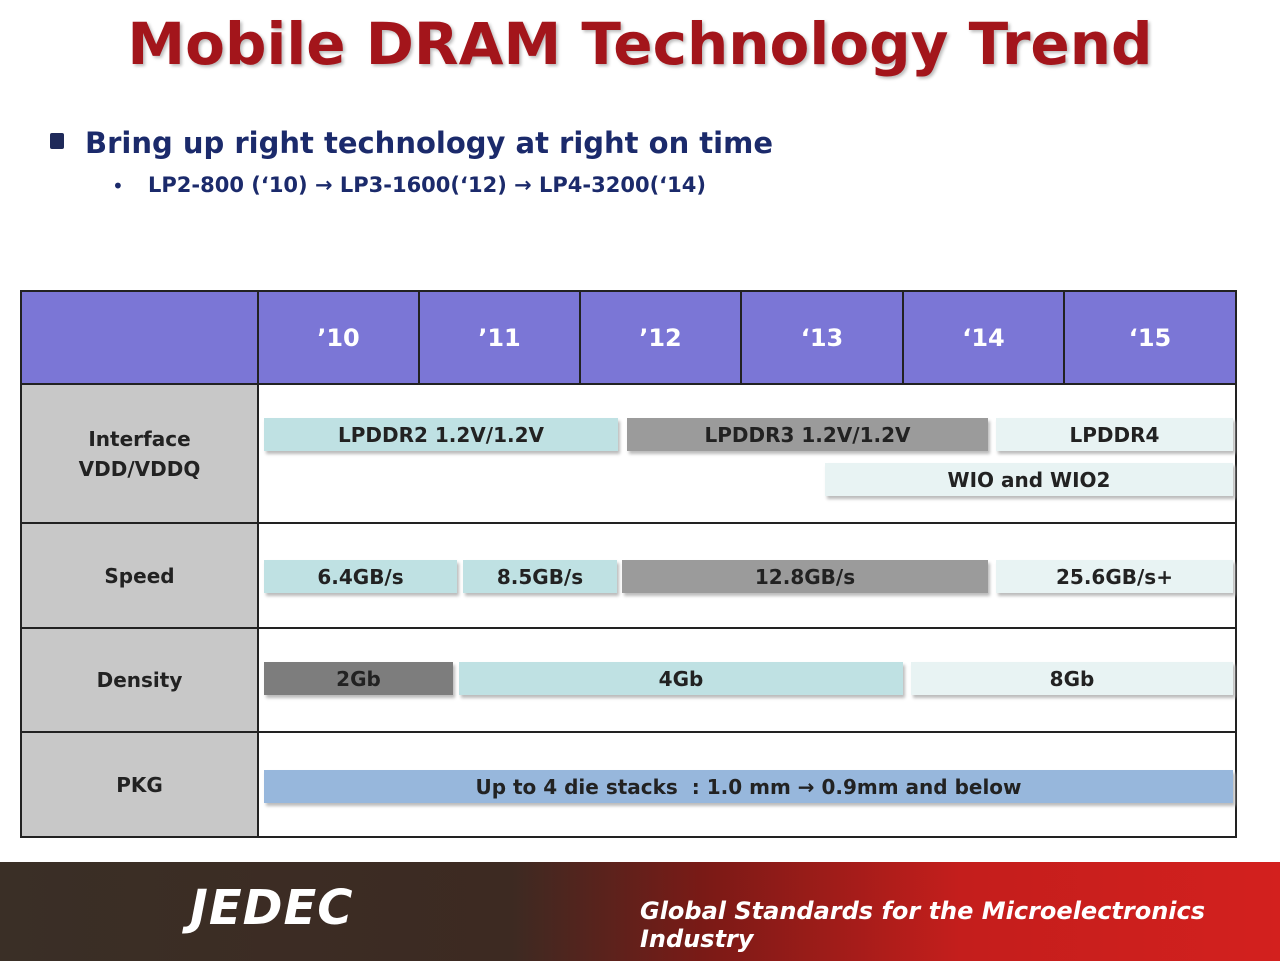 The width and height of the screenshot is (1280, 961). Describe the element at coordinates (1029, 479) in the screenshot. I see `timeline-bar: WIO and WIO2` at that location.